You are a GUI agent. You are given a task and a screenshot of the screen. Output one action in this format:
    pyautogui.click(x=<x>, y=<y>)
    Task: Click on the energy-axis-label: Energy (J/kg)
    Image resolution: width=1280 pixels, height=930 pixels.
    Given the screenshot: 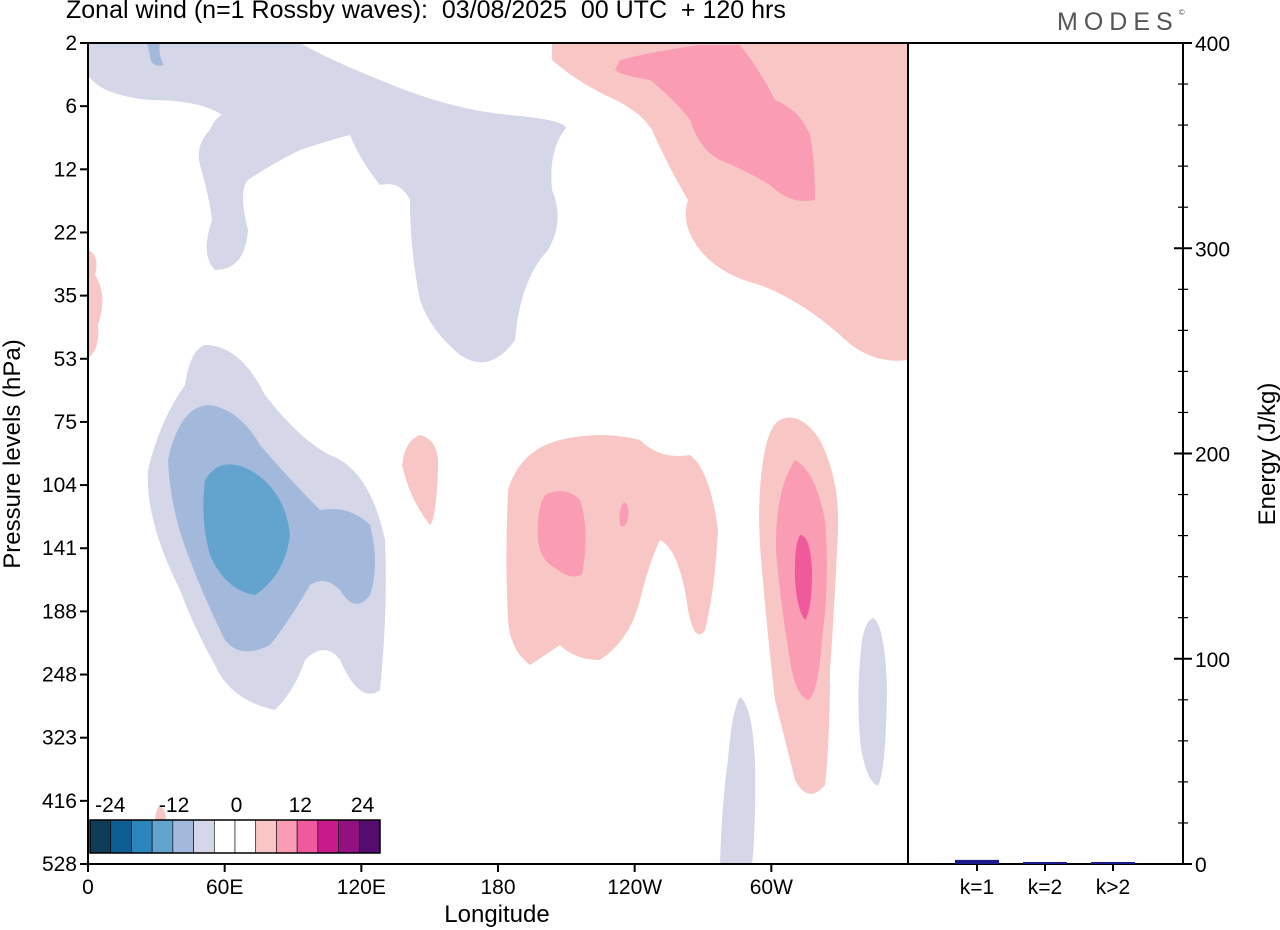 What is the action you would take?
    pyautogui.click(x=1267, y=454)
    